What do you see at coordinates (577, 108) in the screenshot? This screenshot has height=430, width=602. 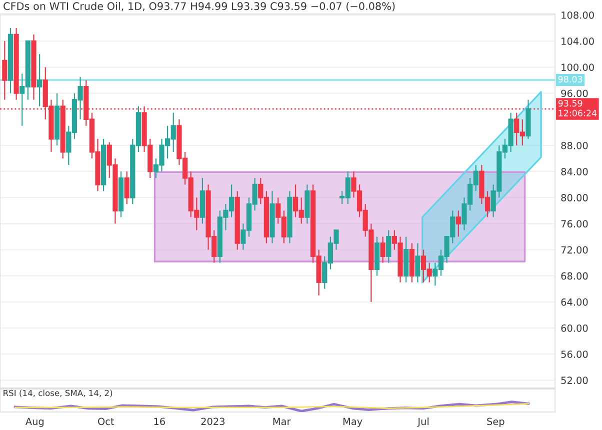 I see `ref-line-label: 93.59 12:06:24` at bounding box center [577, 108].